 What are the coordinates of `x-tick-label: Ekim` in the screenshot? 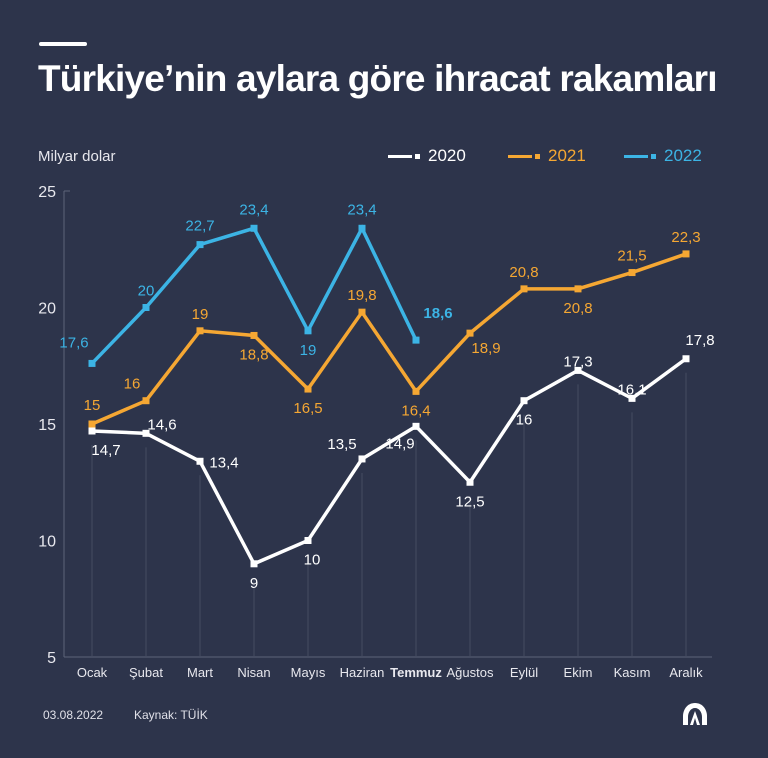 It's located at (578, 672).